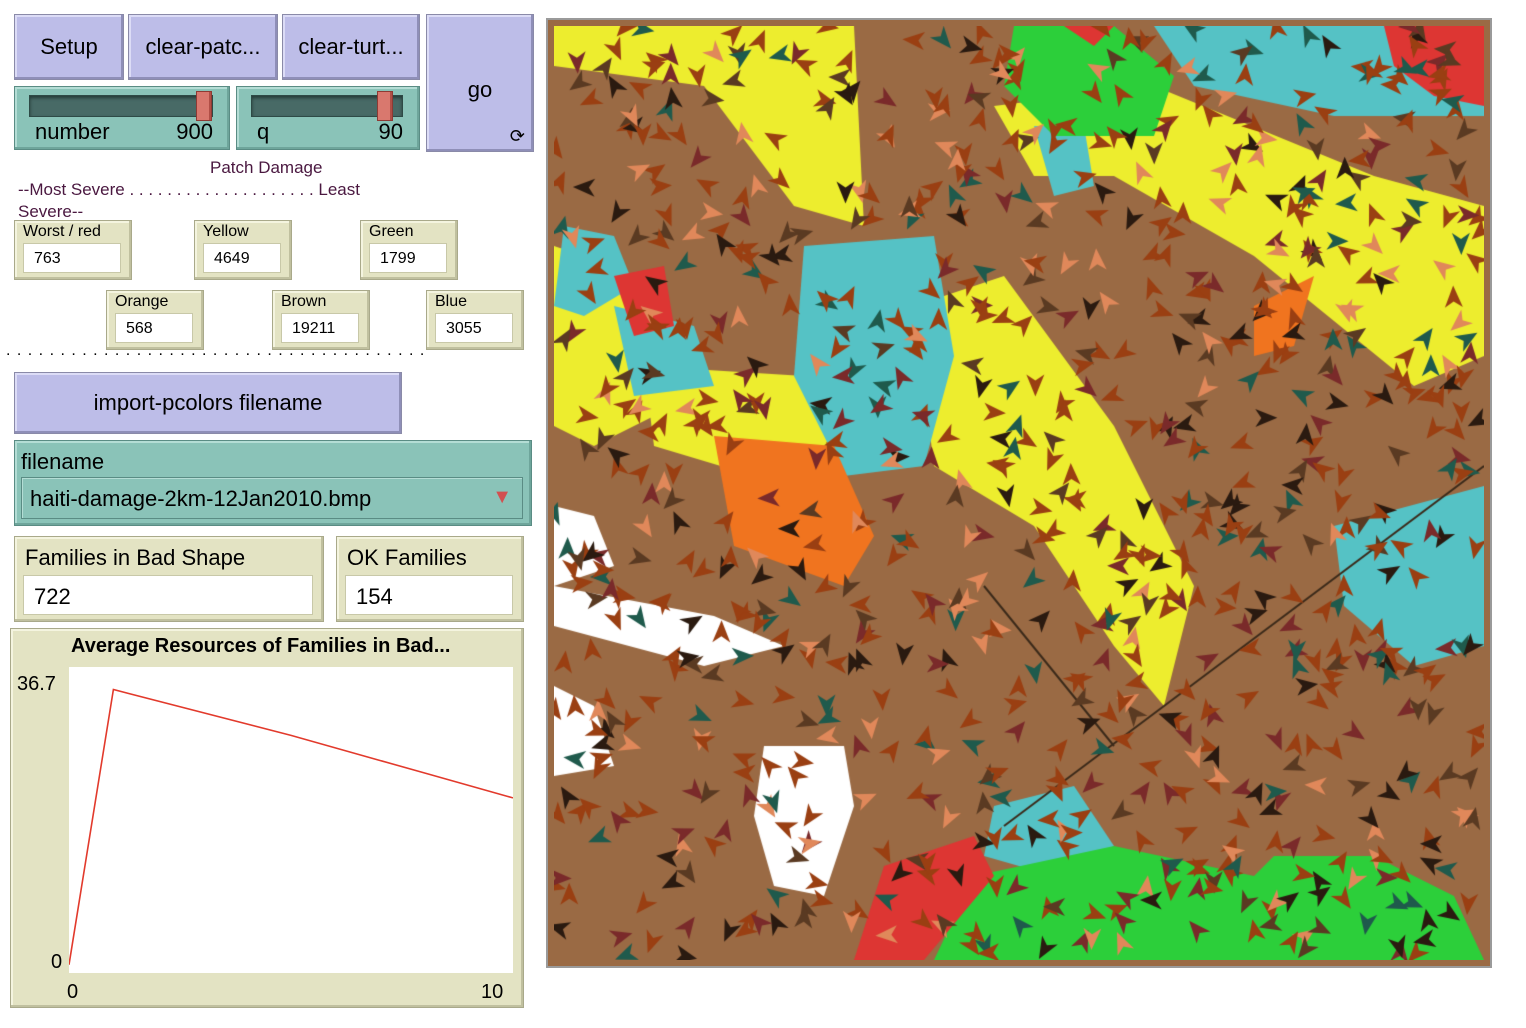 This screenshot has height=1028, width=1526. What do you see at coordinates (408, 258) in the screenshot?
I see `monitor-value: 1799` at bounding box center [408, 258].